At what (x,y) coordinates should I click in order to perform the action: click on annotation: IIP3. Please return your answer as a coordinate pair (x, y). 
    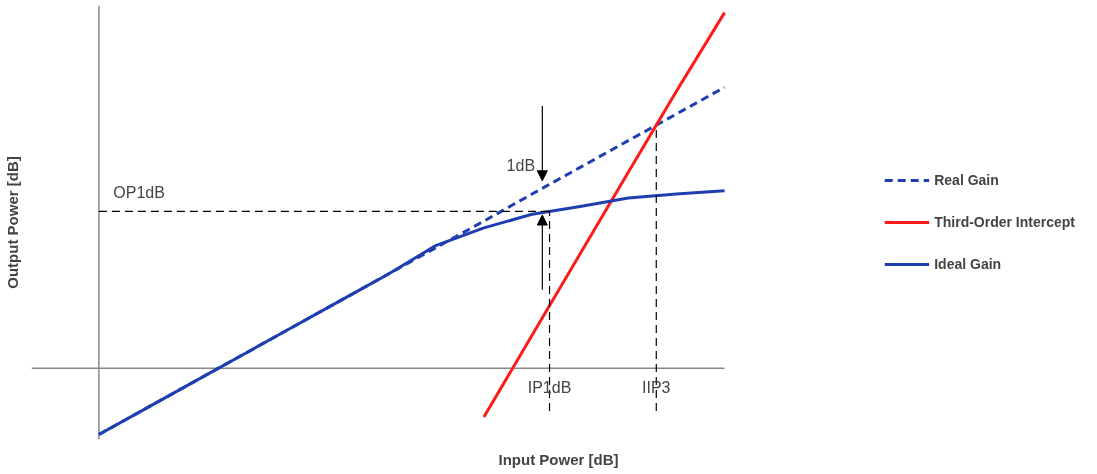
    Looking at the image, I should click on (656, 388).